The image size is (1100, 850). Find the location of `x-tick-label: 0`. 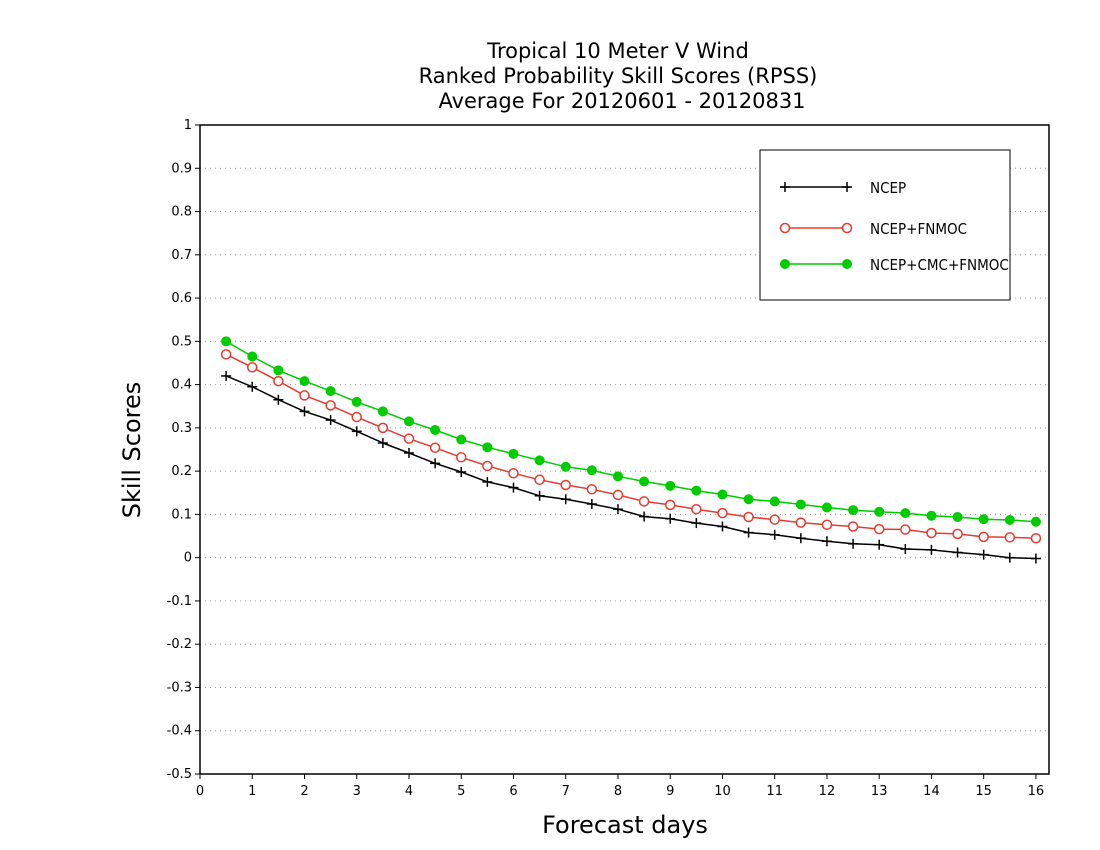

x-tick-label: 0 is located at coordinates (200, 791).